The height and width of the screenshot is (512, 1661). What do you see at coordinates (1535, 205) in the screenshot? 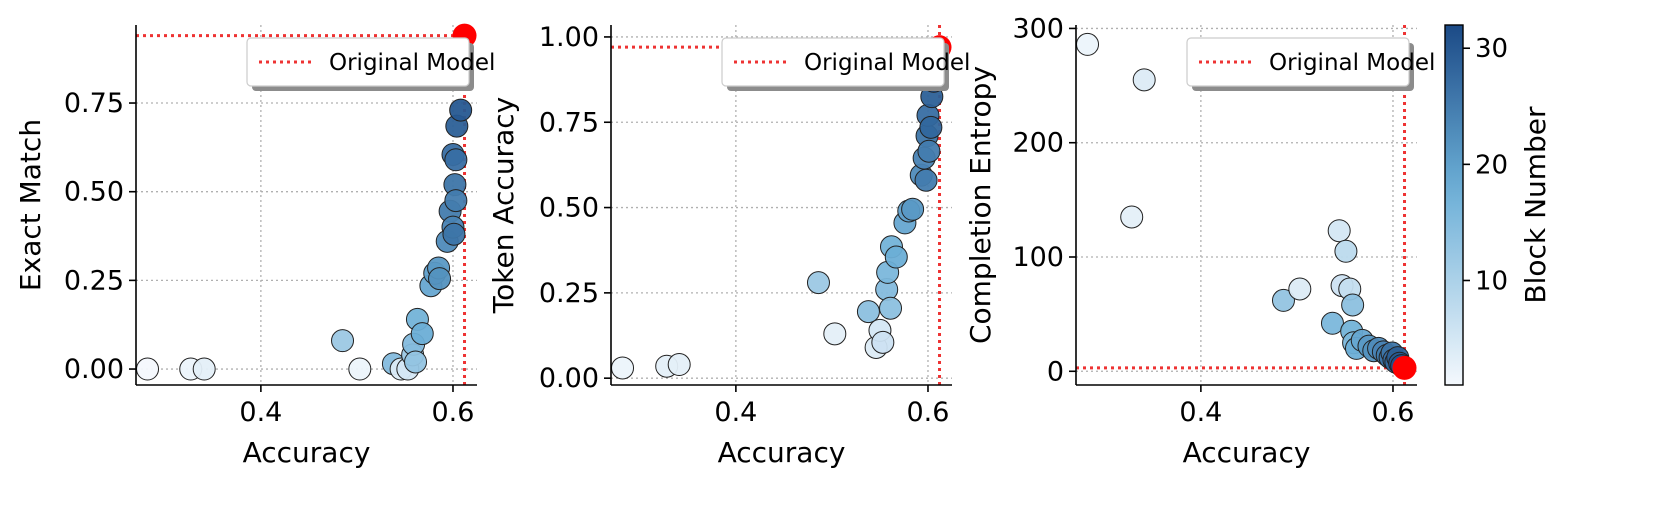
I see `colorbar-label: Block Number` at bounding box center [1535, 205].